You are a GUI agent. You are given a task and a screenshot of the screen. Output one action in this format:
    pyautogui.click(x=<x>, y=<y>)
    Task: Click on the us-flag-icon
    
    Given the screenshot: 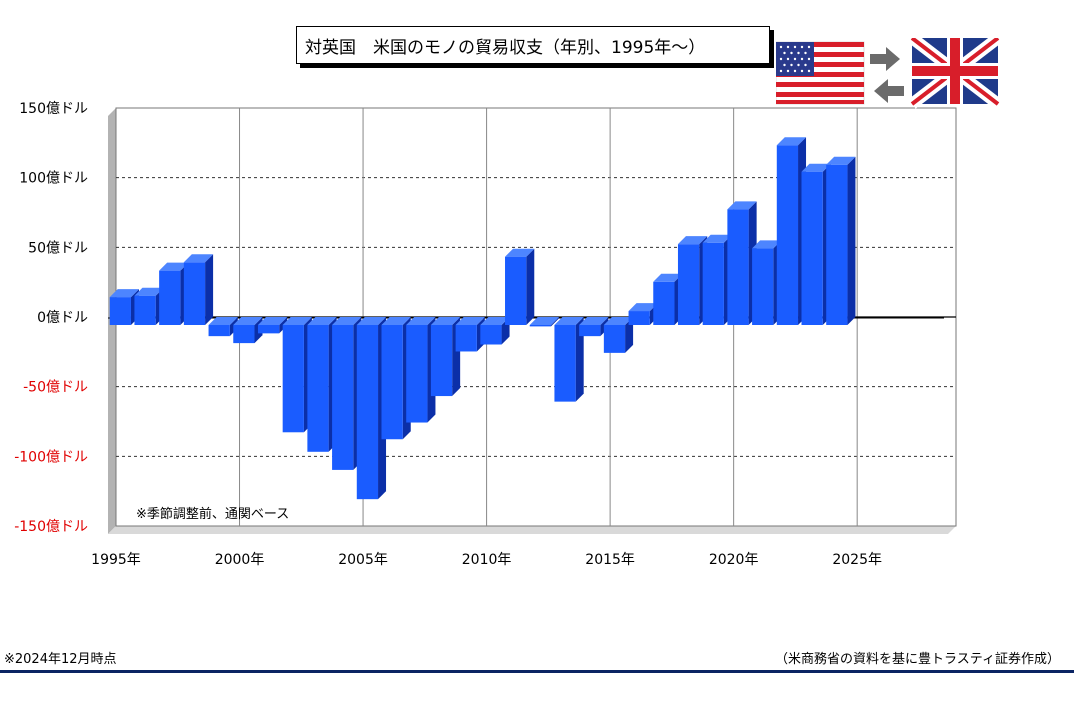 What is the action you would take?
    pyautogui.click(x=820, y=73)
    